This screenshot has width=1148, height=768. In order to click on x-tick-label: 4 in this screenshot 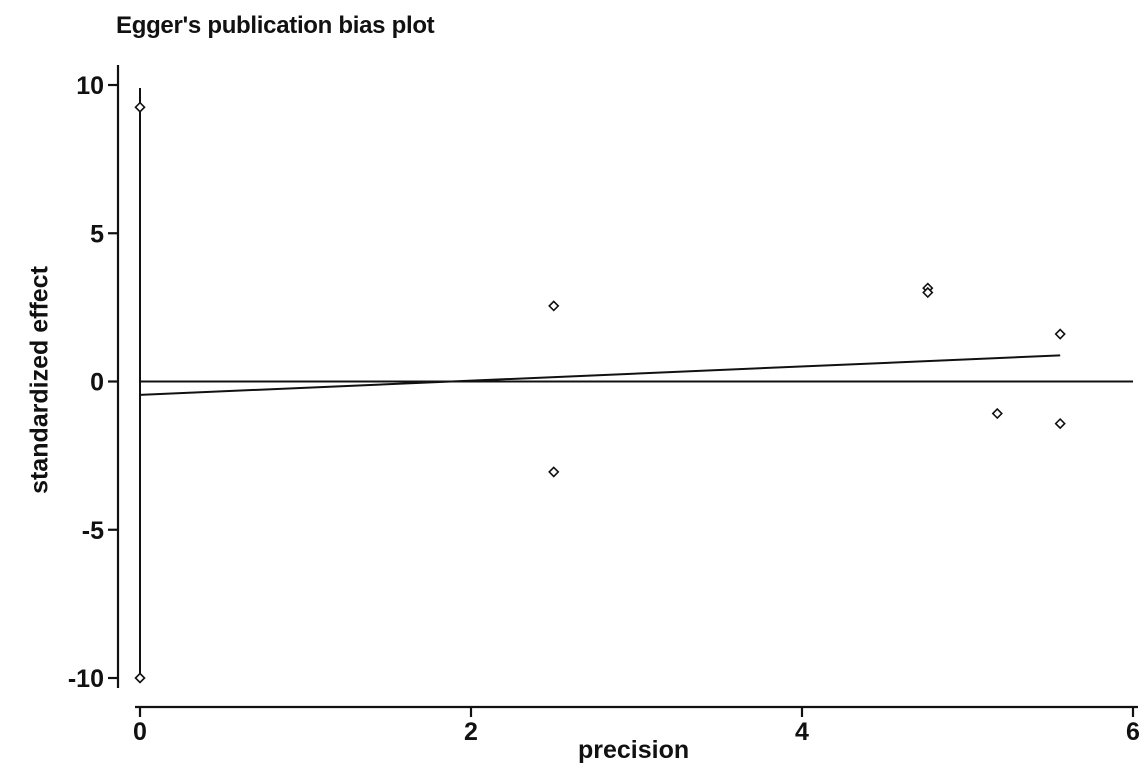, I will do `click(802, 732)`.